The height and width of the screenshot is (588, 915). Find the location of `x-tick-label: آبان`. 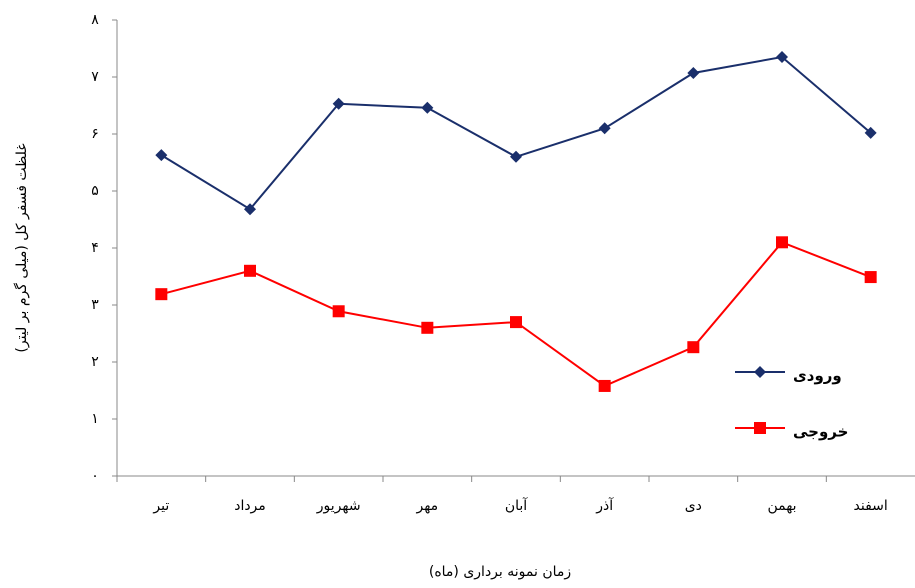

x-tick-label: آبان is located at coordinates (516, 505).